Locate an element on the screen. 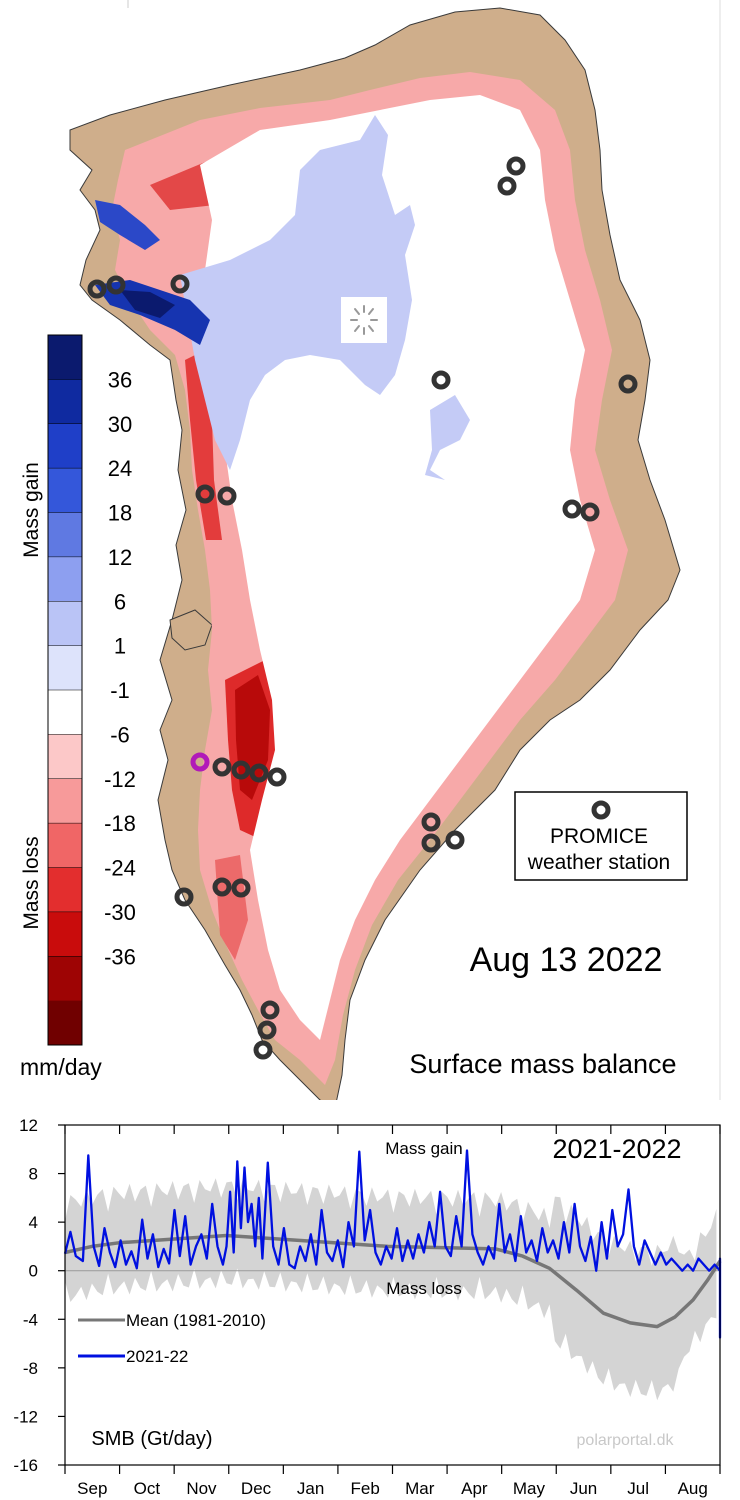  x-tick-label: Aug is located at coordinates (693, 1488).